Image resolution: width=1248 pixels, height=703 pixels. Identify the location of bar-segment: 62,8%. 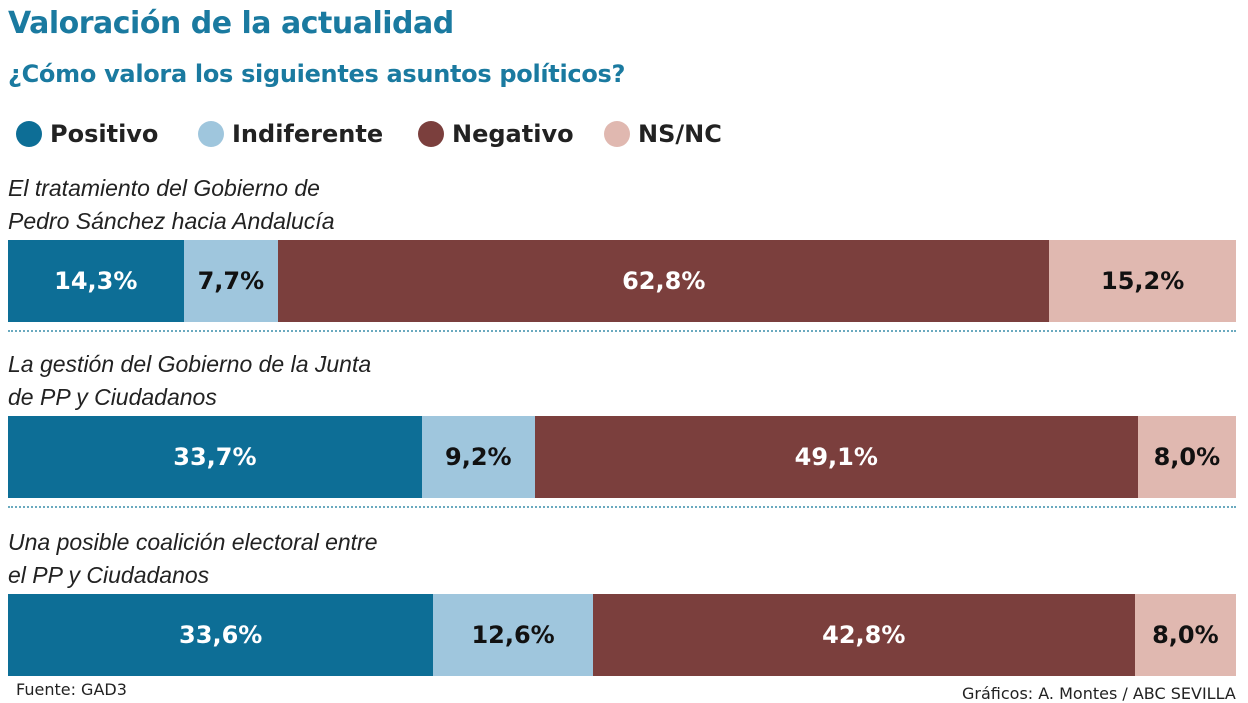
(664, 281).